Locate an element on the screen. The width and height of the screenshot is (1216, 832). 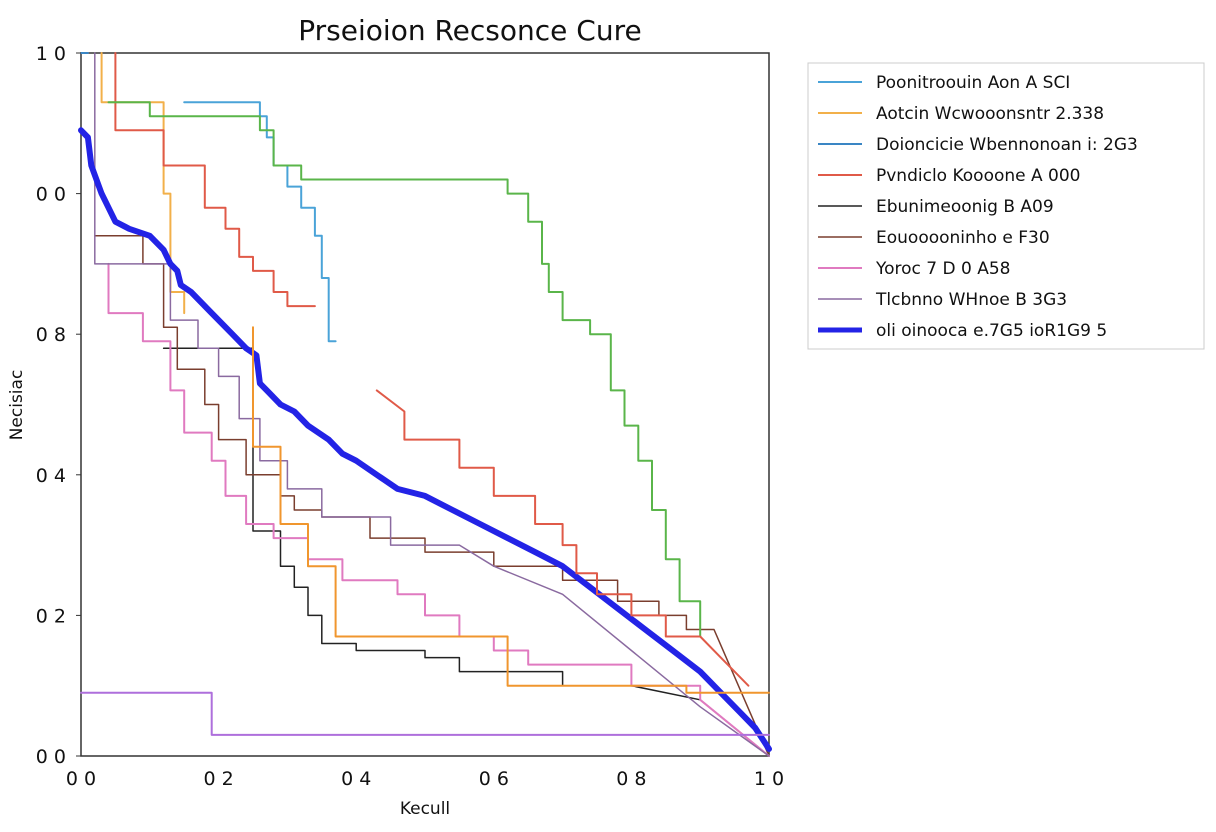
chart-title: Prseioion Recsonce Cure is located at coordinates (469, 30).